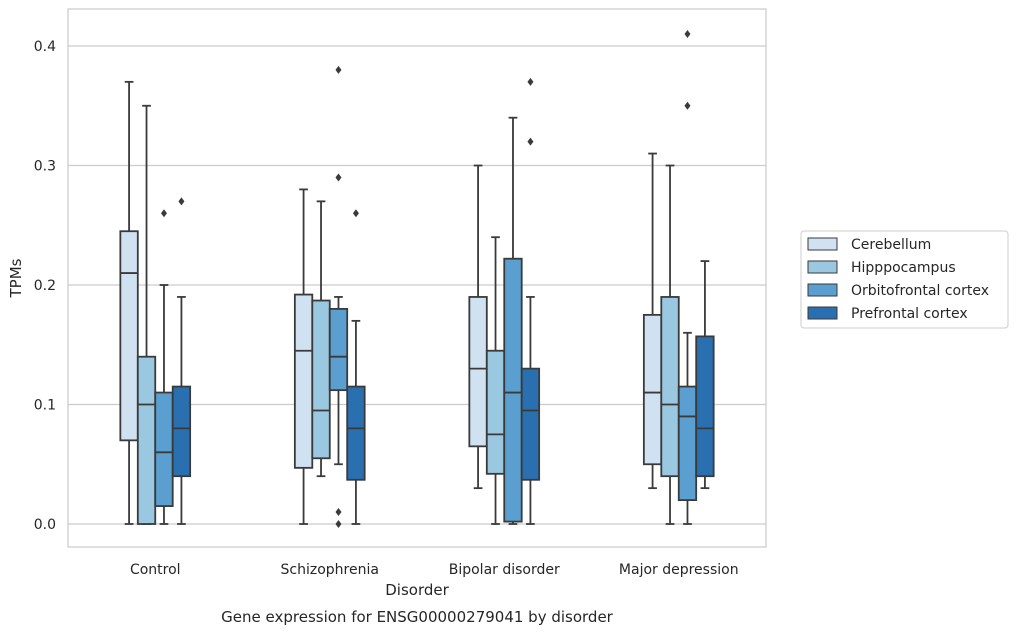 The height and width of the screenshot is (634, 1018). I want to click on y-axis-label: TPMs, so click(16, 278).